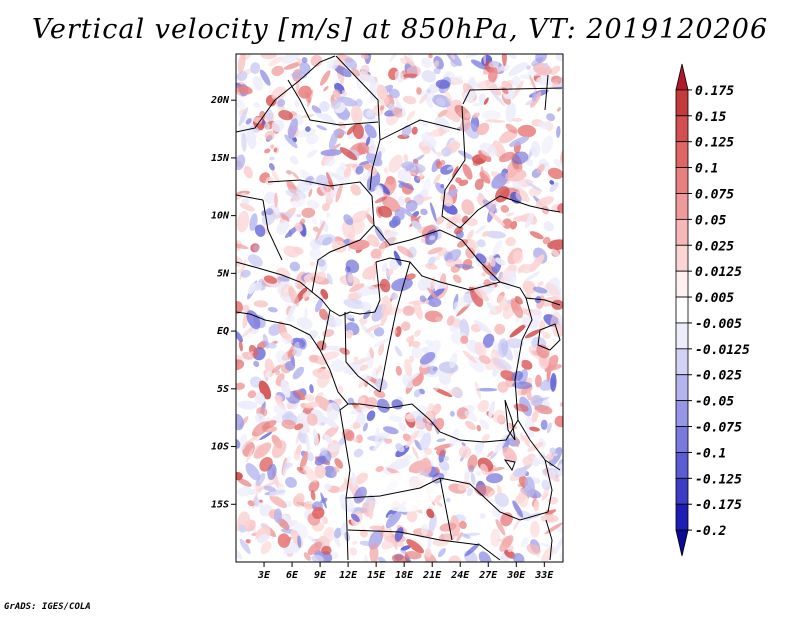  Describe the element at coordinates (292, 575) in the screenshot. I see `lon-tick-label: 6E` at that location.